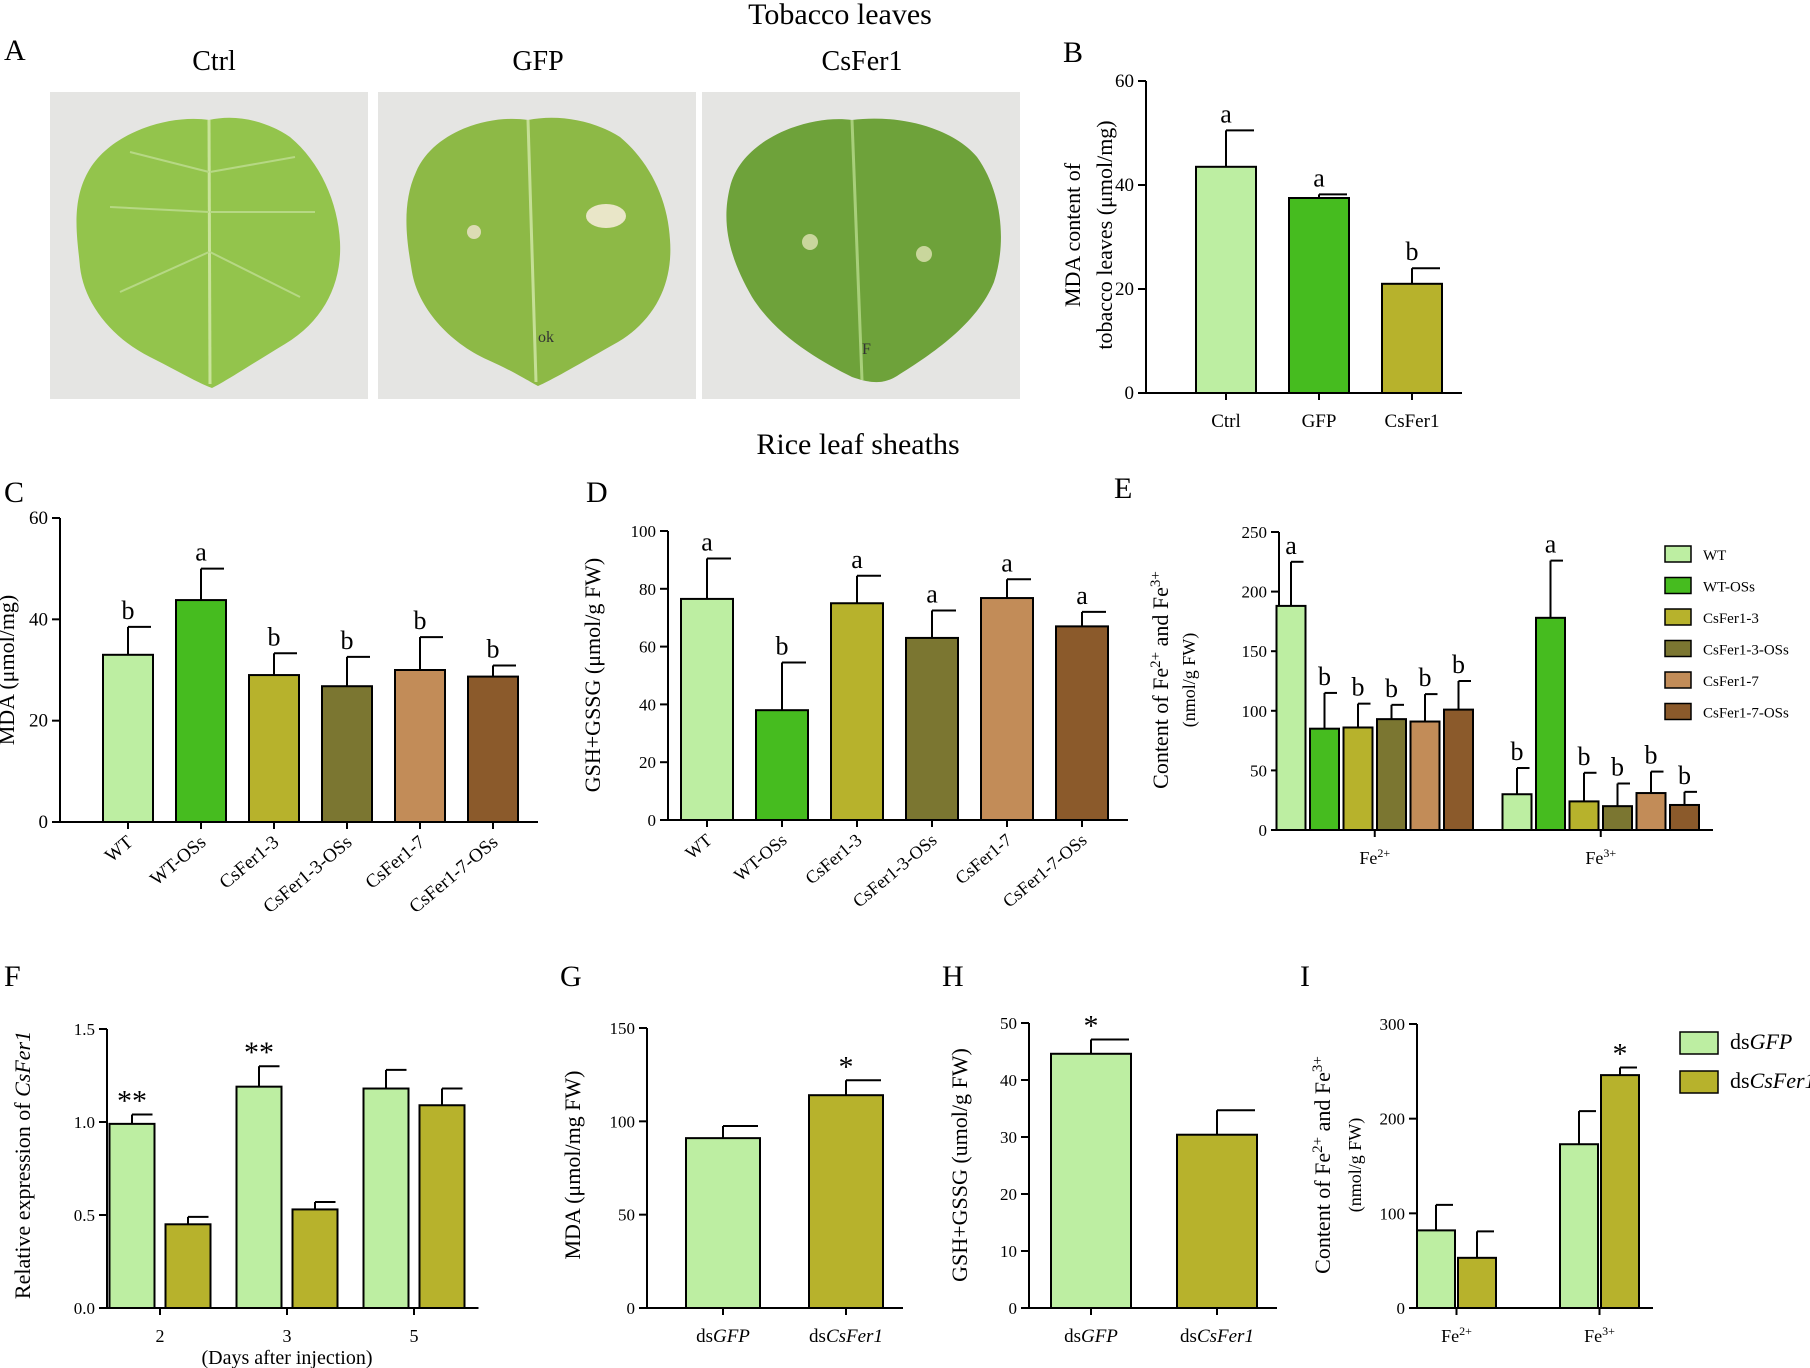 The height and width of the screenshot is (1368, 1810). I want to click on x-tick-label-H: dsCsFer1, so click(1217, 1336).